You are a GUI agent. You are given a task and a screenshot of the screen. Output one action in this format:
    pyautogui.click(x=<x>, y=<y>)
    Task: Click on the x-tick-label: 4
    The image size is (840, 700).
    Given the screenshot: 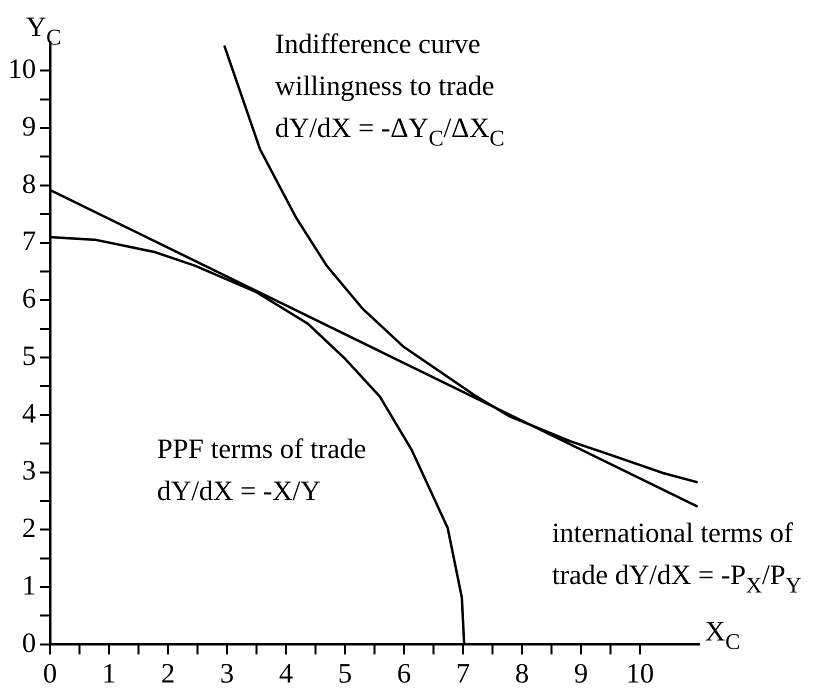 What is the action you would take?
    pyautogui.click(x=286, y=674)
    